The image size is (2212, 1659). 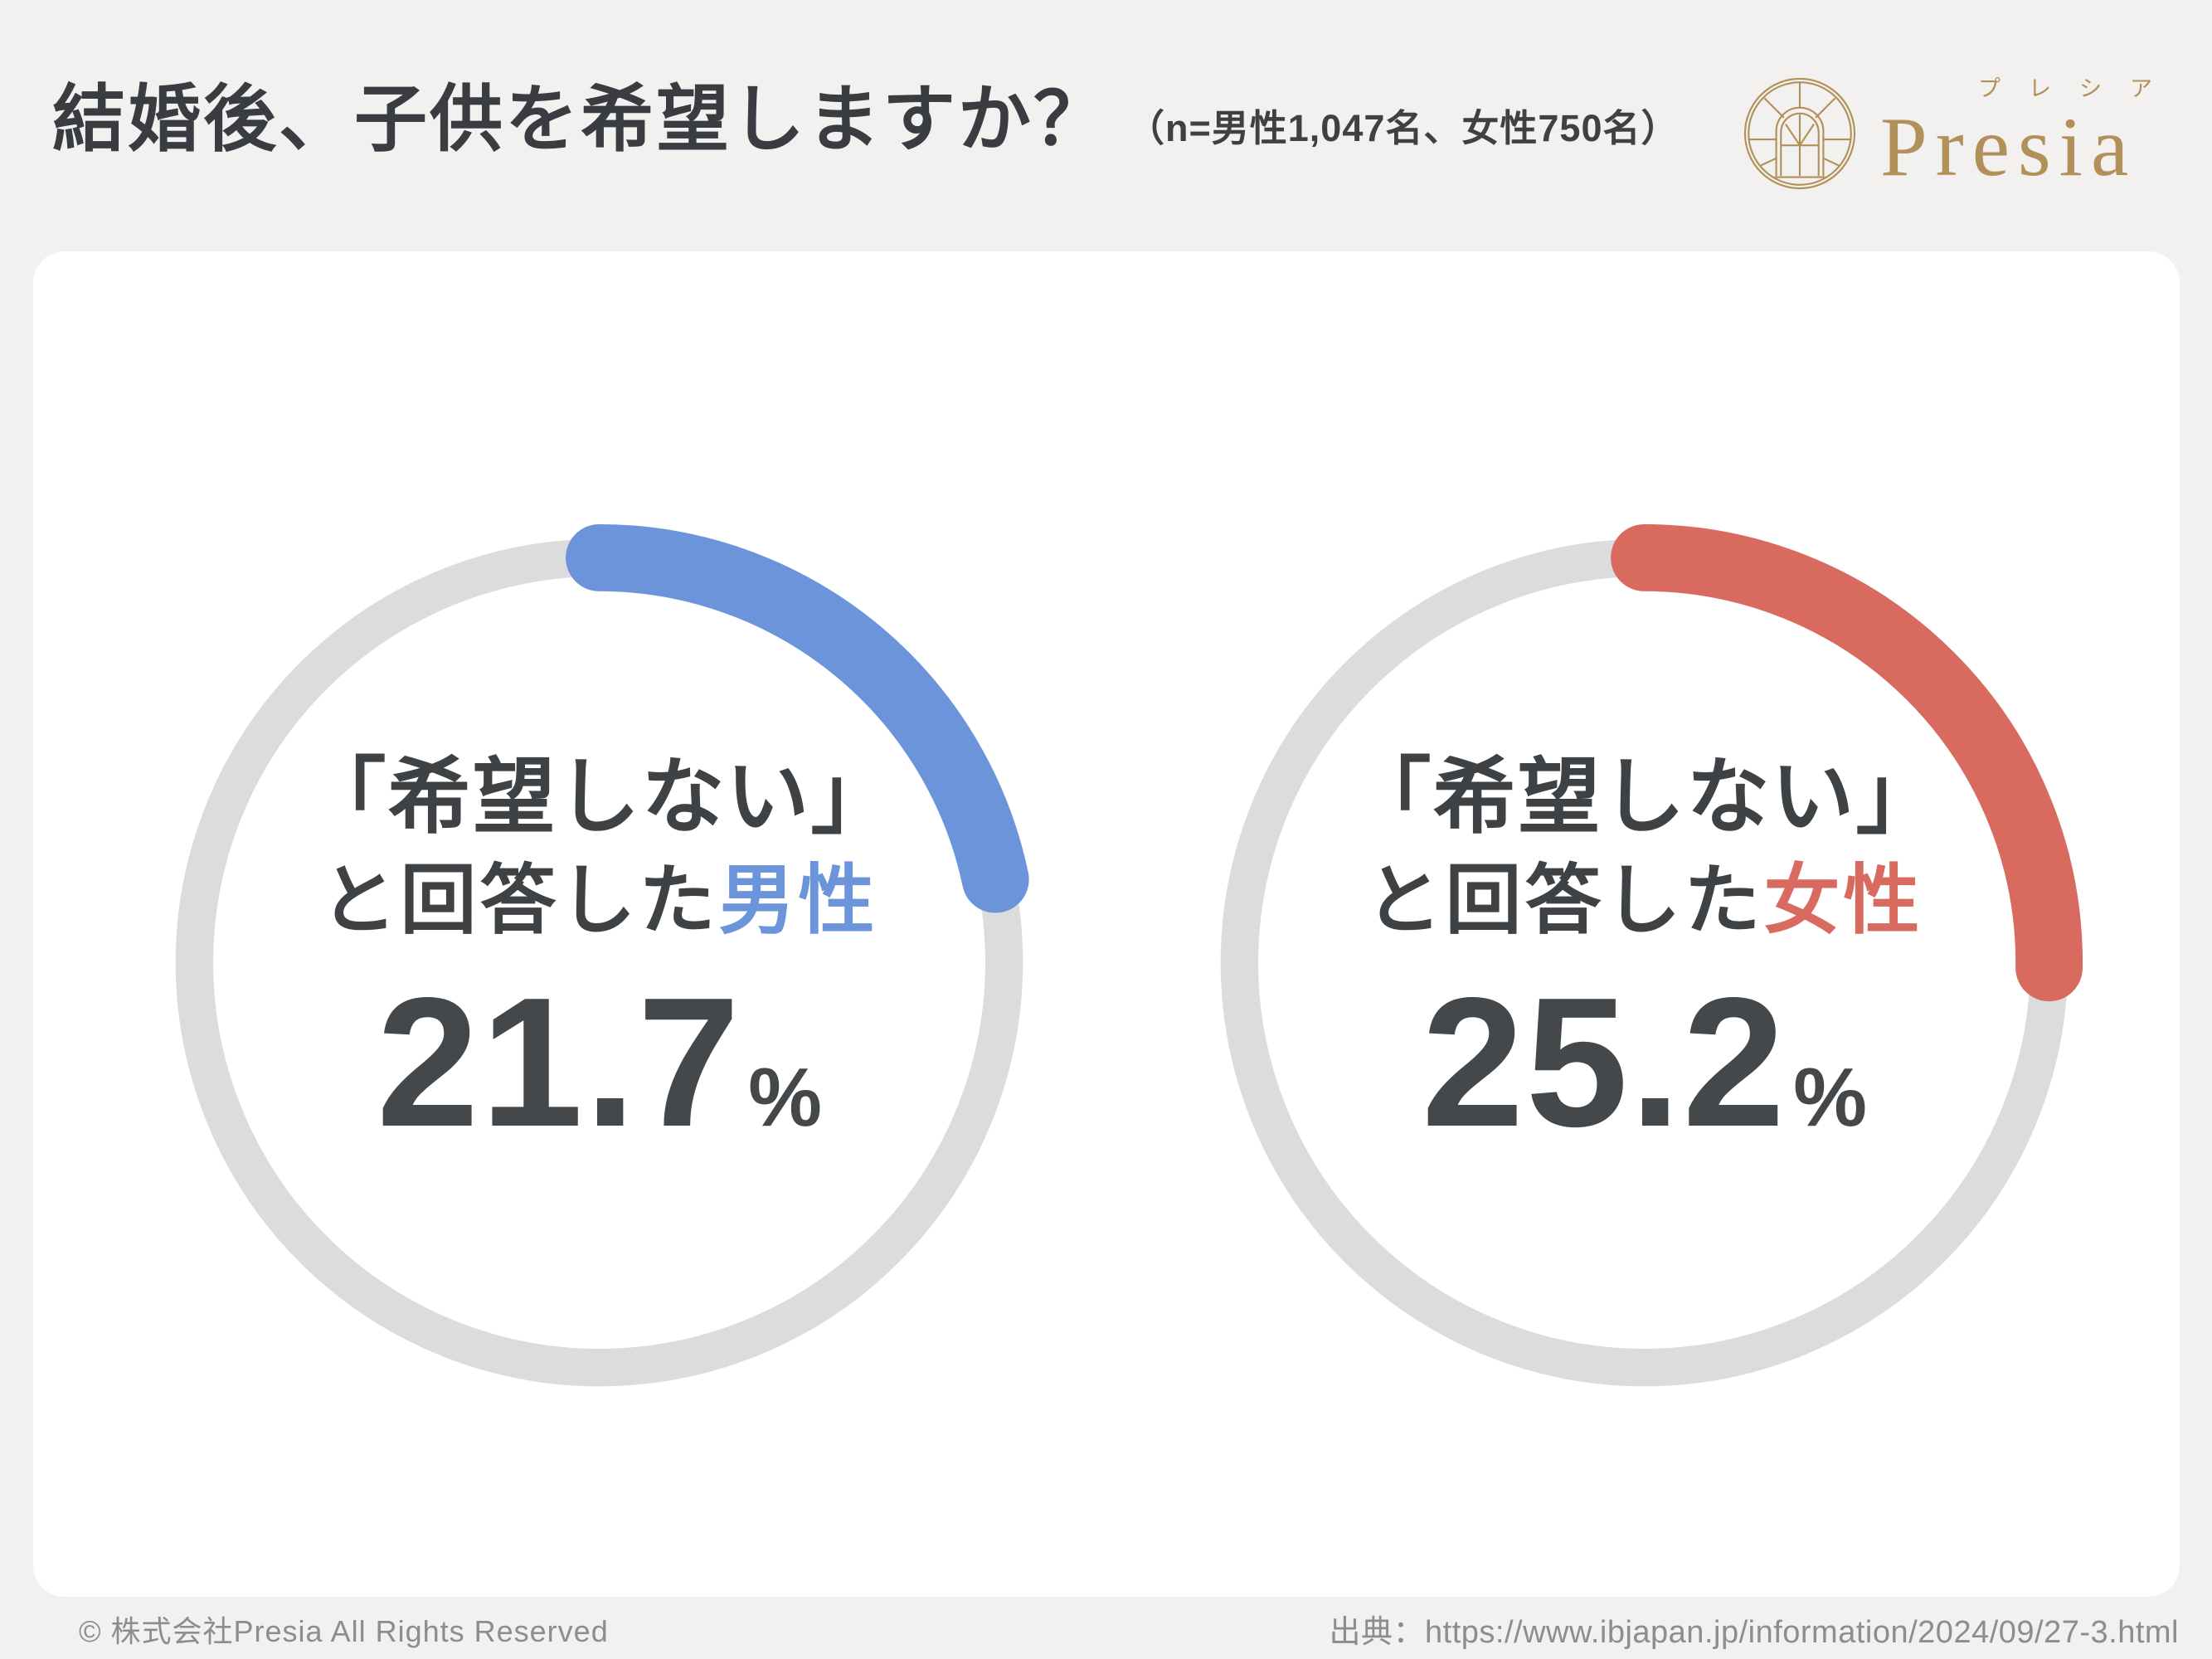 What do you see at coordinates (2079, 88) in the screenshot?
I see `logo-furigana: プレシア` at bounding box center [2079, 88].